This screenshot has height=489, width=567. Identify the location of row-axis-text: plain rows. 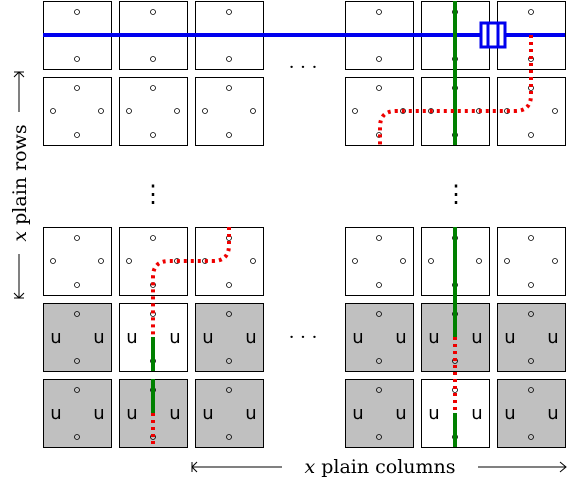
(20, 177).